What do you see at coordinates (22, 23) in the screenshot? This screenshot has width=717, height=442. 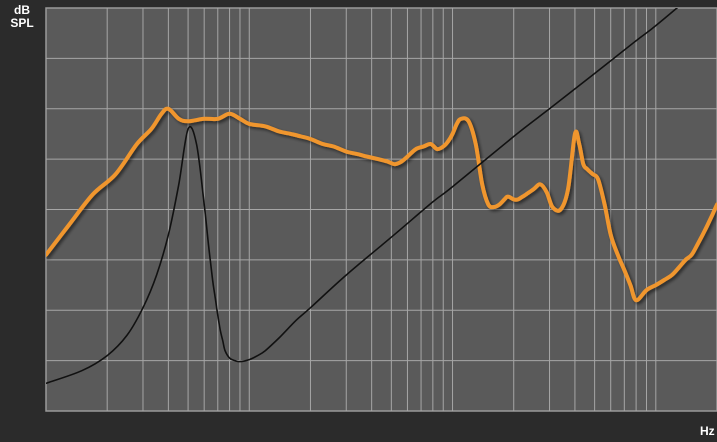 I see `y-axis-unit-line2: SPL` at bounding box center [22, 23].